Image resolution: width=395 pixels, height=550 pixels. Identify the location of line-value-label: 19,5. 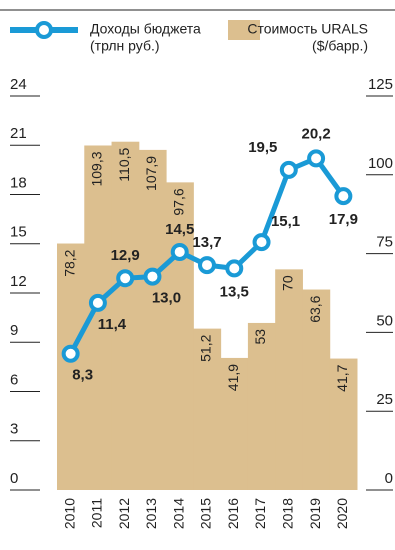
(262, 147).